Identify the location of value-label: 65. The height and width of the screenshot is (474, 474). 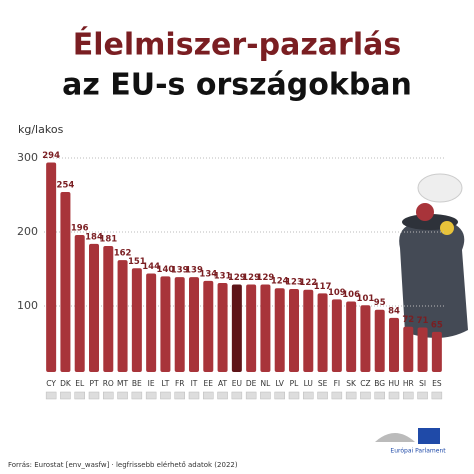
(437, 325).